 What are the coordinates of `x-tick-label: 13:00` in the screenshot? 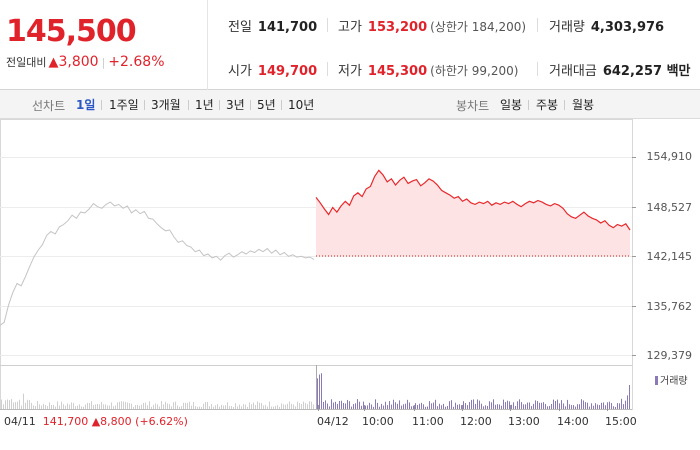 It's located at (524, 421).